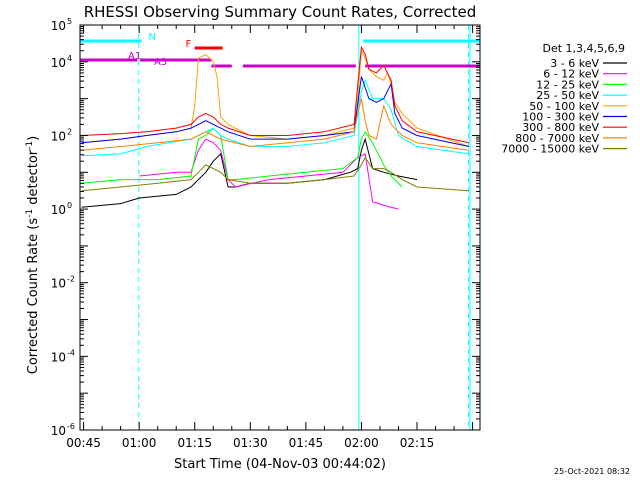 This screenshot has height=480, width=640. I want to click on legend-label-4: 50 - 100 keV, so click(564, 106).